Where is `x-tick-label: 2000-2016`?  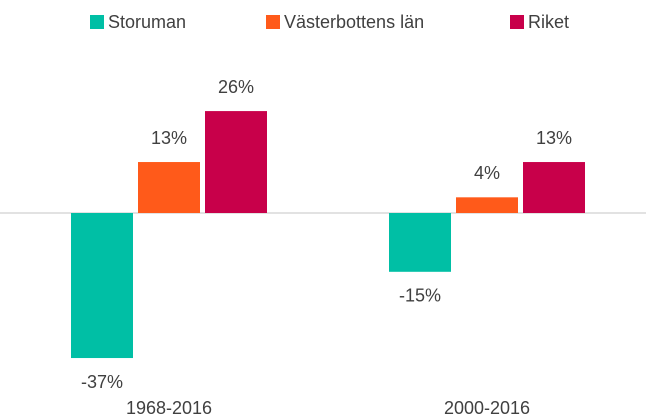 x-tick-label: 2000-2016 is located at coordinates (487, 408).